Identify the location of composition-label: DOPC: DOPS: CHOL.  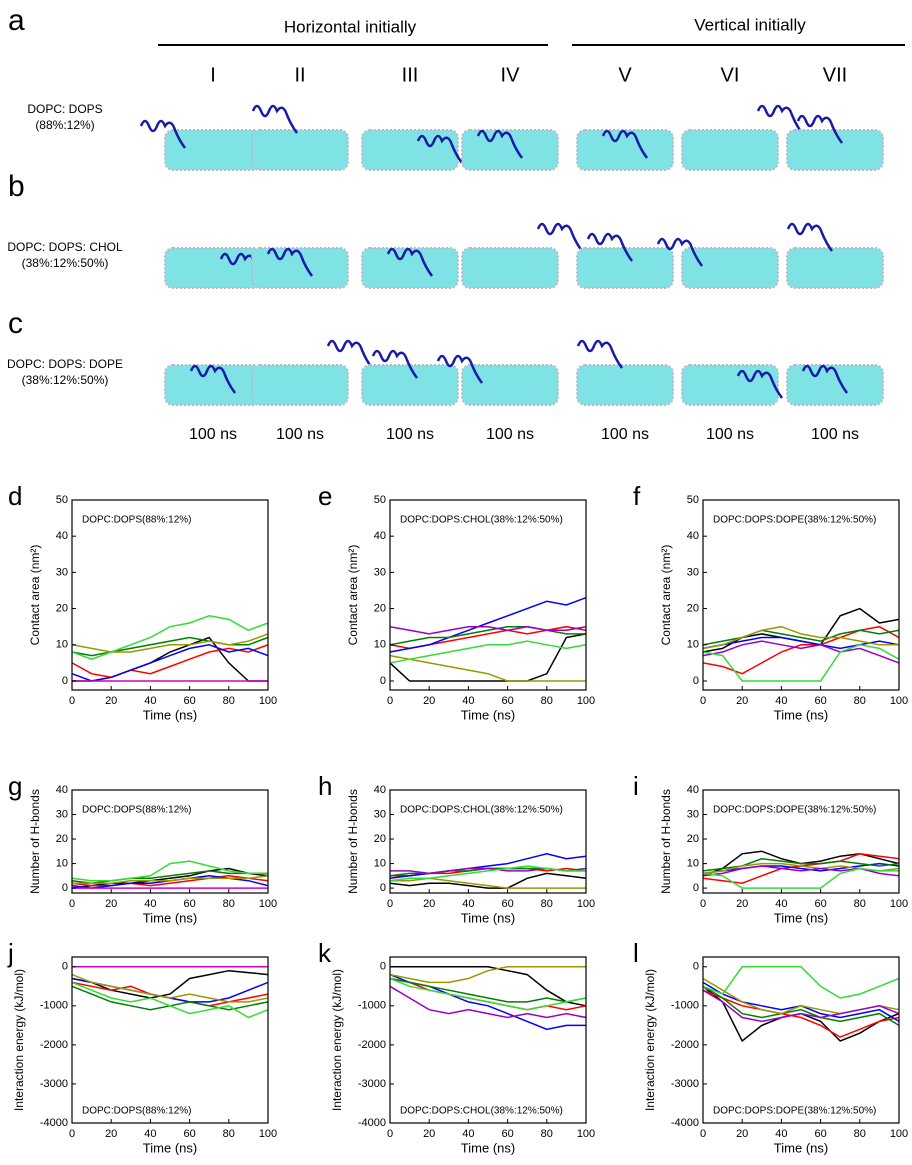
(65, 247).